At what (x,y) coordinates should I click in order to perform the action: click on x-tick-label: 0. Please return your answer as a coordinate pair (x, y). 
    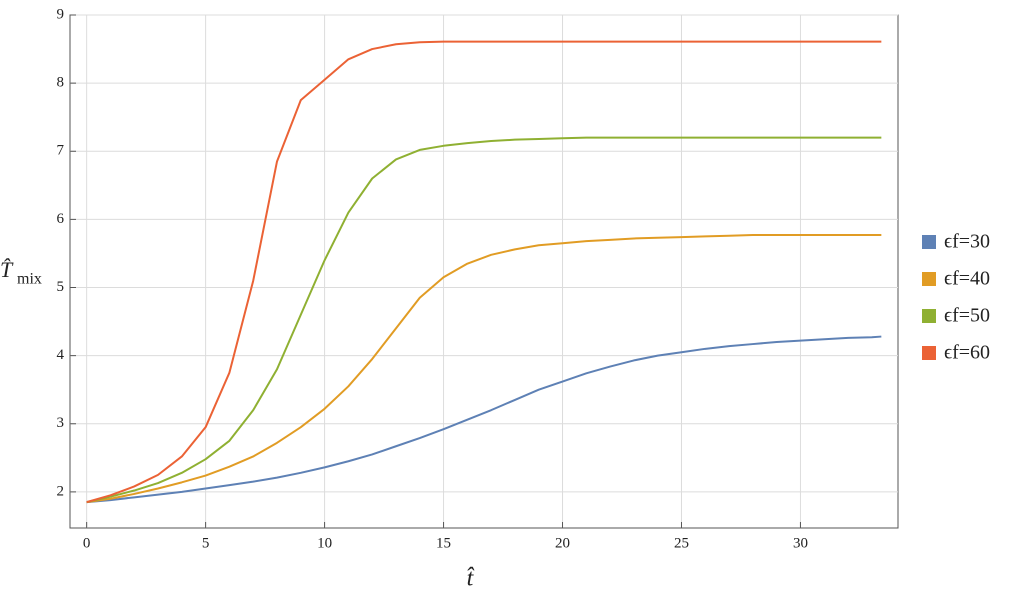
    Looking at the image, I should click on (87, 543).